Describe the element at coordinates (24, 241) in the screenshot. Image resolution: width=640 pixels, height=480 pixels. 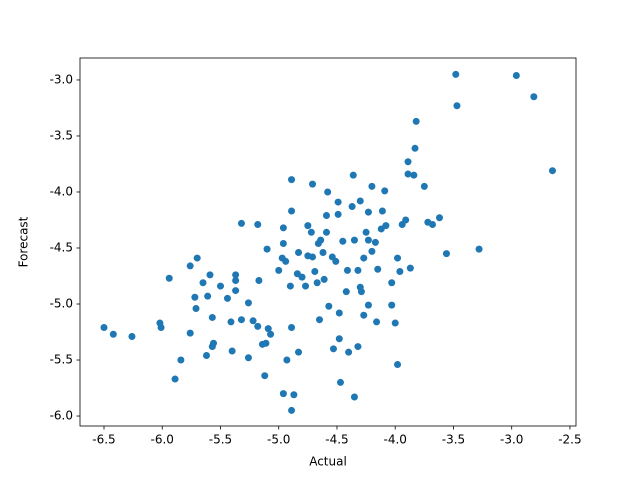
I see `y-axis-label: Forecast` at that location.